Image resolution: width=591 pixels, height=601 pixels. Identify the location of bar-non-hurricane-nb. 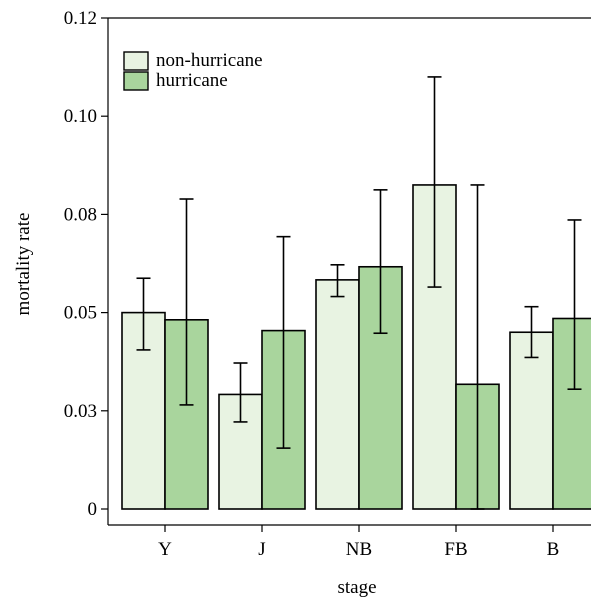
(337, 394).